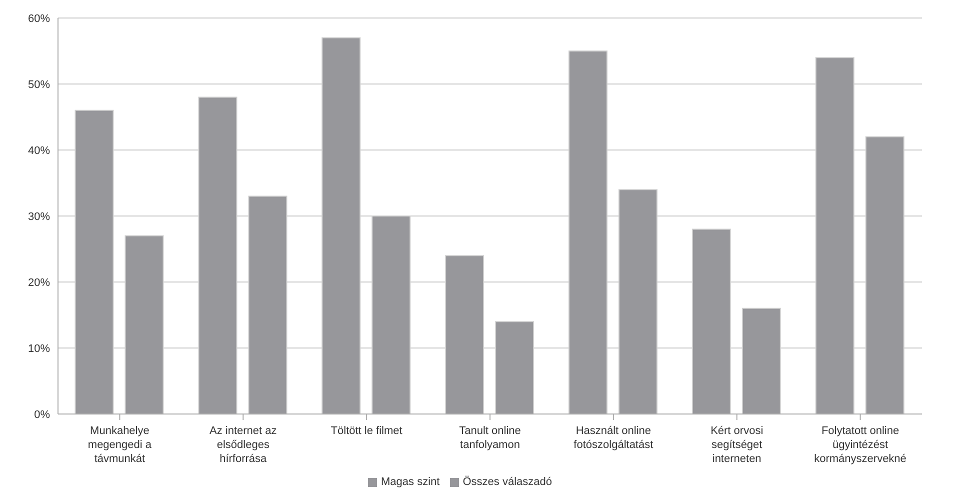  What do you see at coordinates (39, 150) in the screenshot?
I see `y-tick-label: 40%` at bounding box center [39, 150].